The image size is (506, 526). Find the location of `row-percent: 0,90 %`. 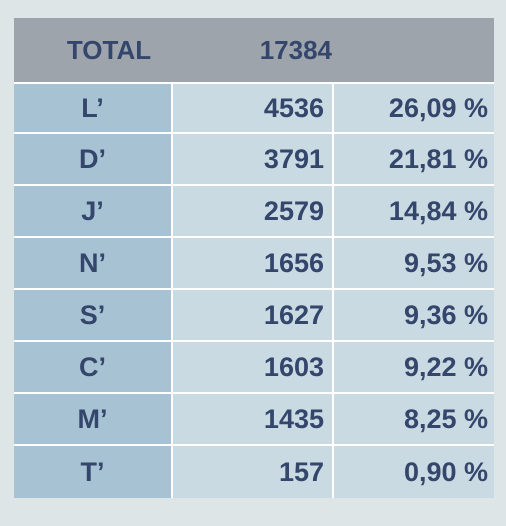

row-percent: 0,90 % is located at coordinates (414, 472).